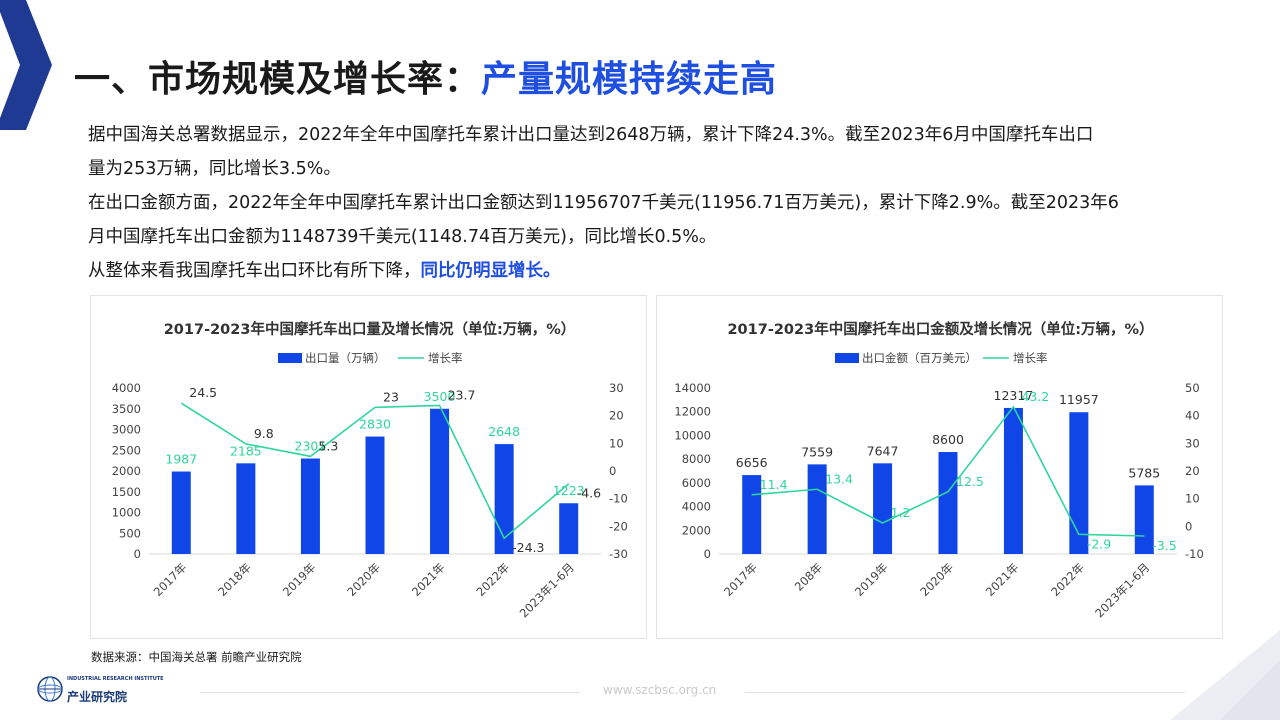  I want to click on logo-chinese-text: 产业研究院, so click(97, 697).